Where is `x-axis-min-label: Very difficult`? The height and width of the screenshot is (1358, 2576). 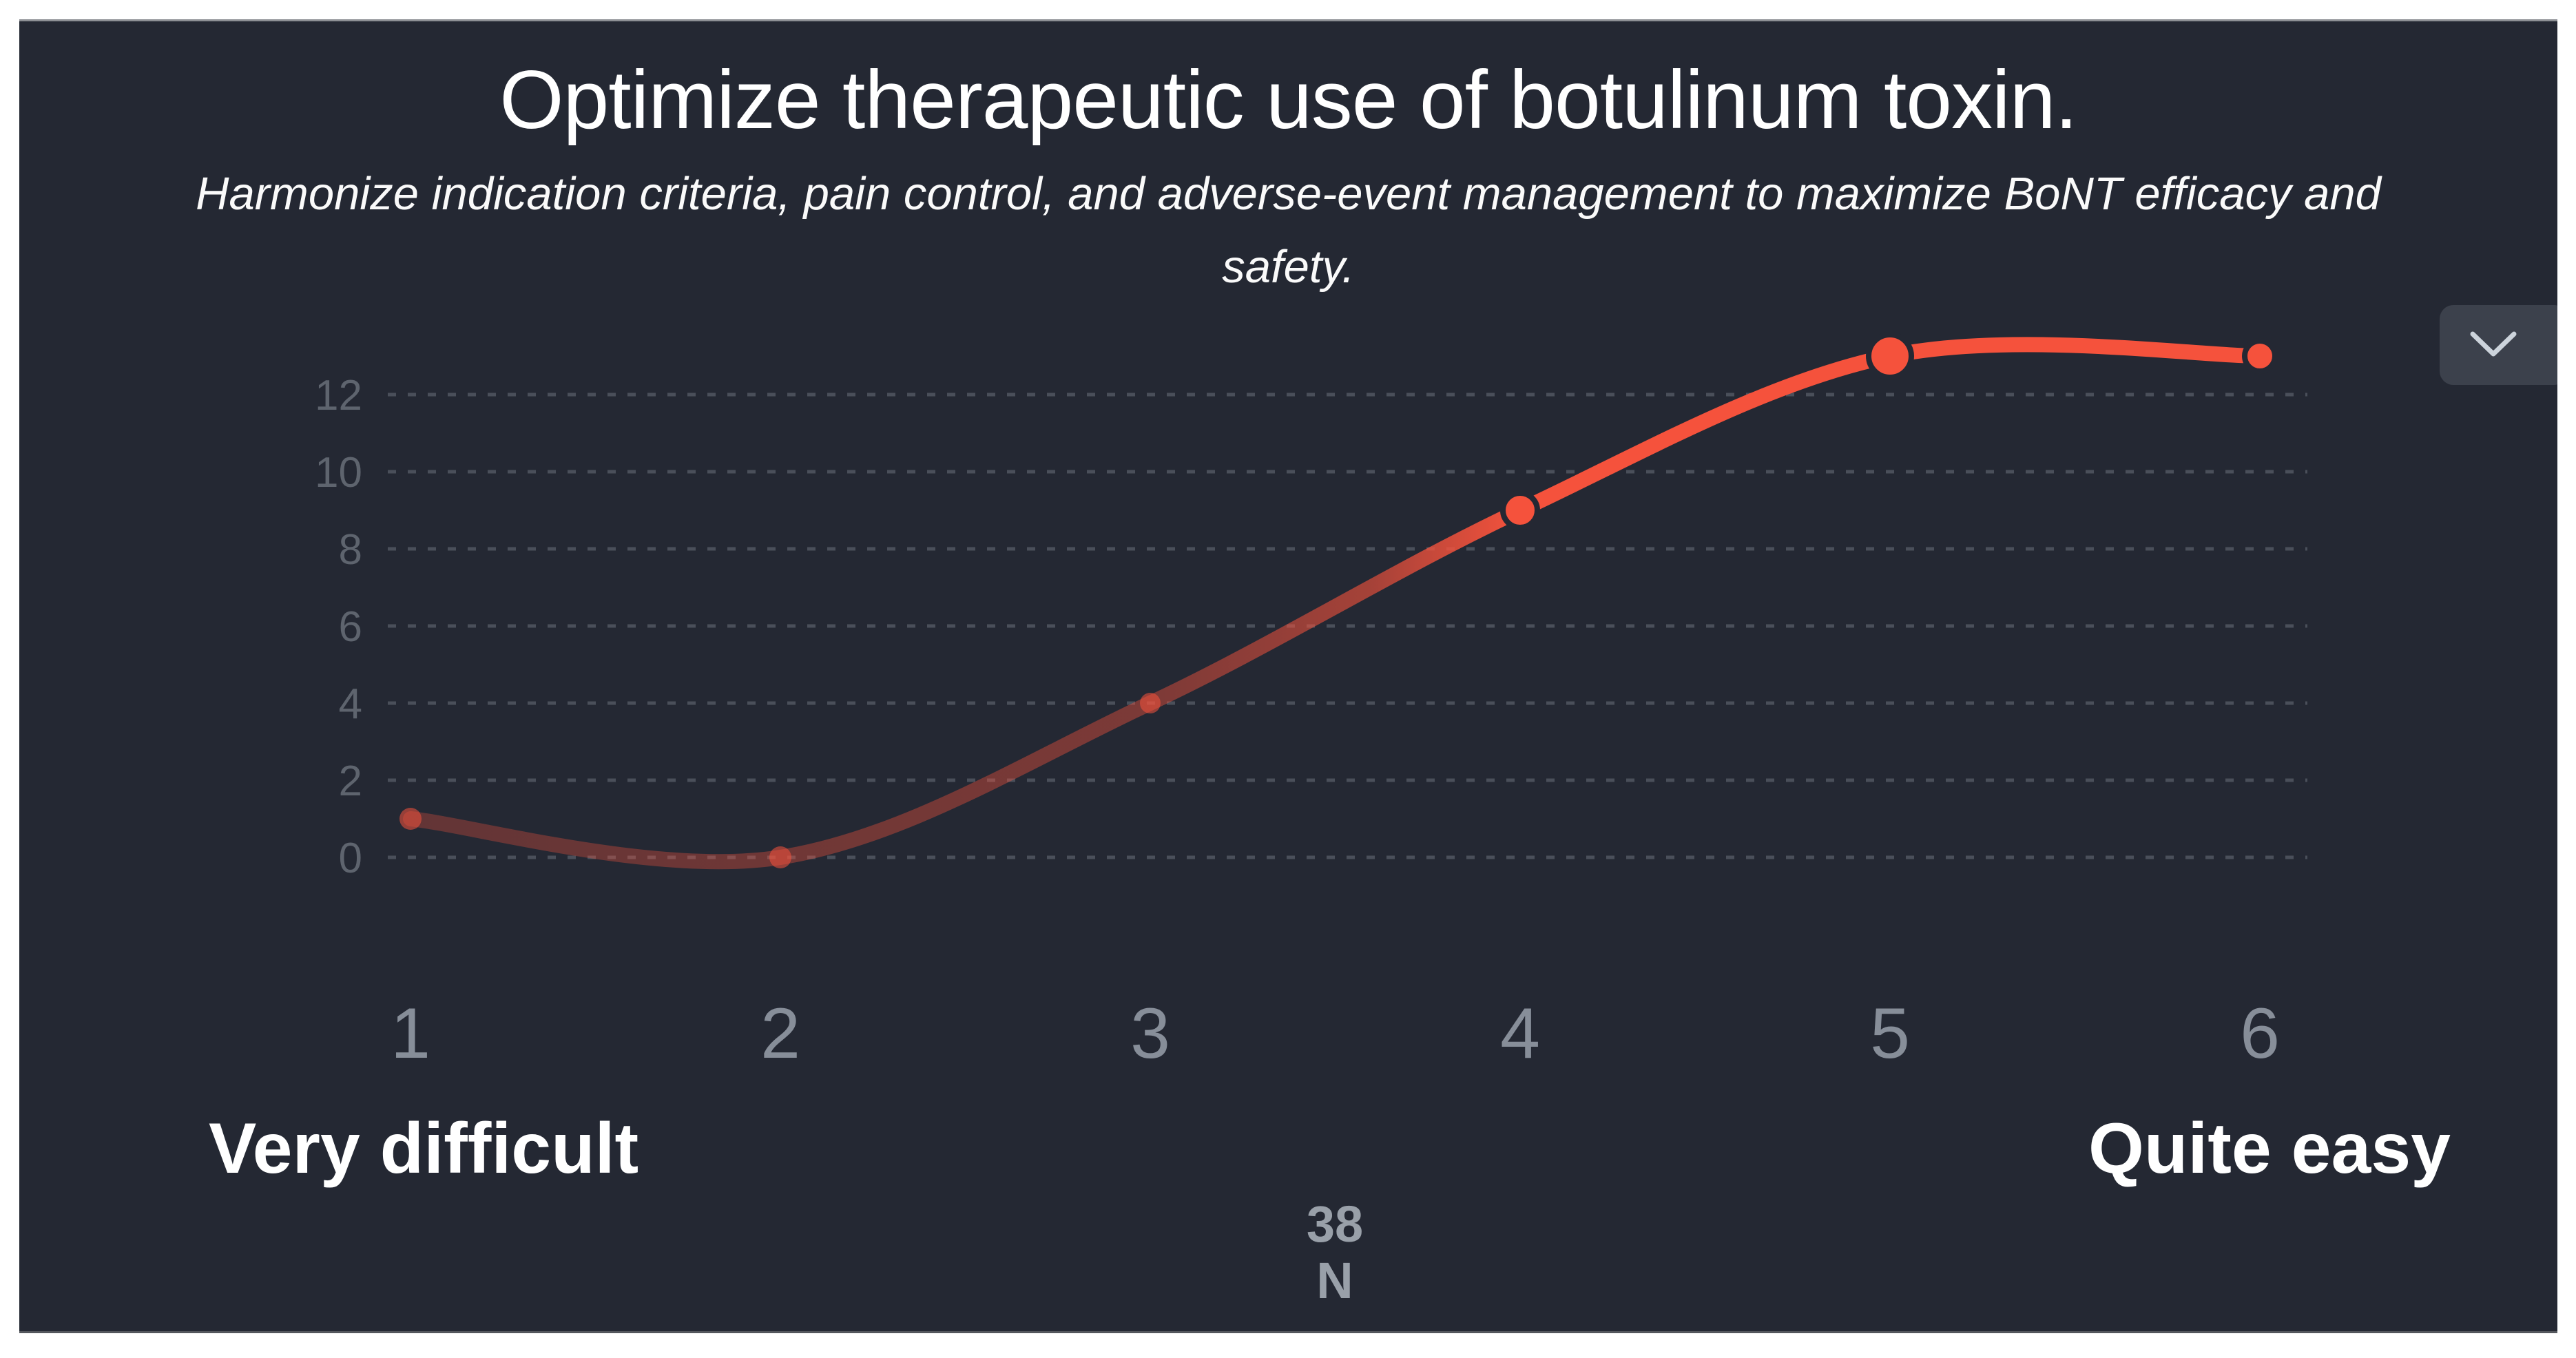 x-axis-min-label: Very difficult is located at coordinates (424, 1149).